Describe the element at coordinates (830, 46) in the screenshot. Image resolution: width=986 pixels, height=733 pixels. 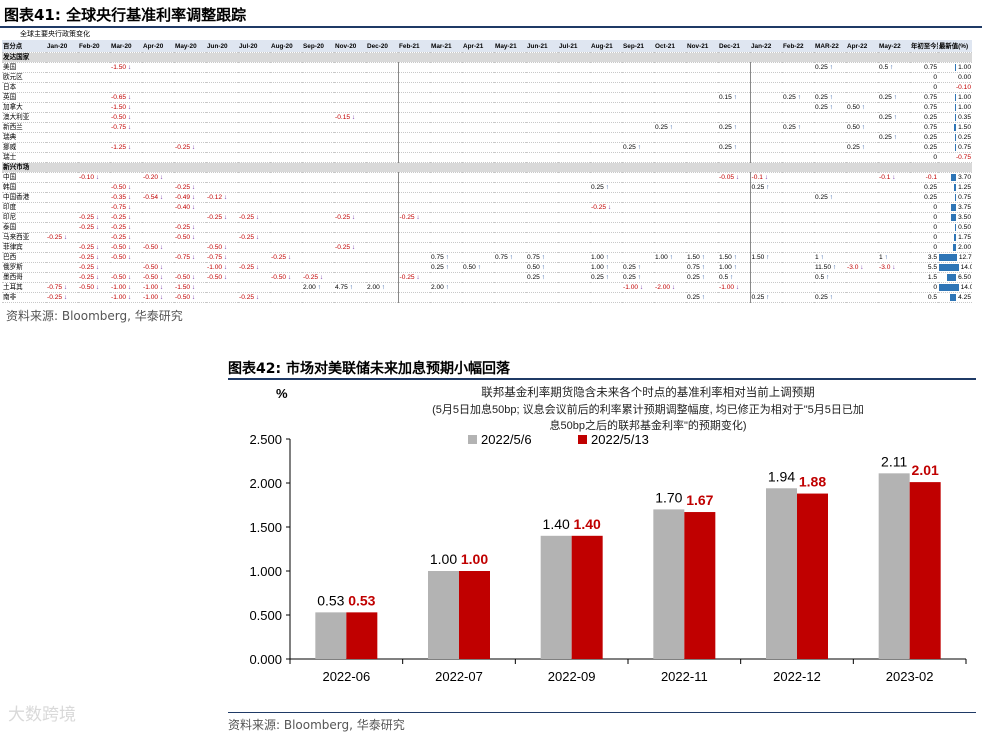
I see `header-month: MAR-22` at that location.